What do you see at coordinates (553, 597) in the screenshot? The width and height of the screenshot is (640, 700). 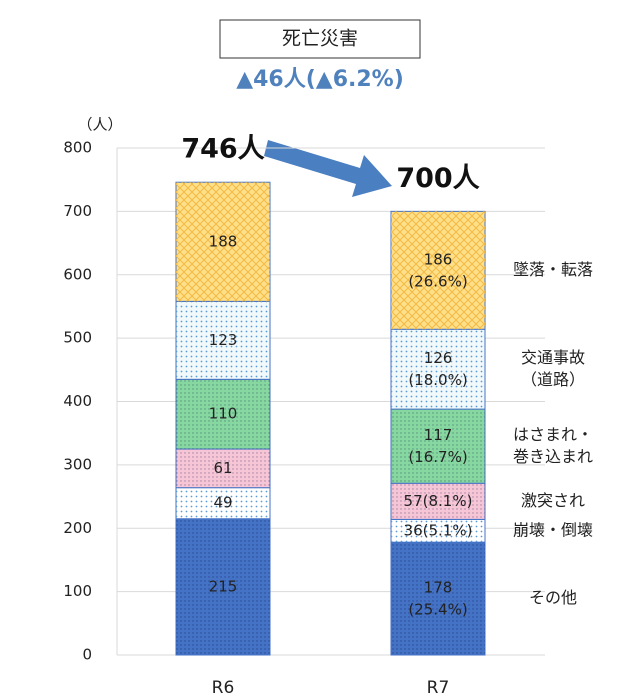 I see `legend-label: その他` at bounding box center [553, 597].